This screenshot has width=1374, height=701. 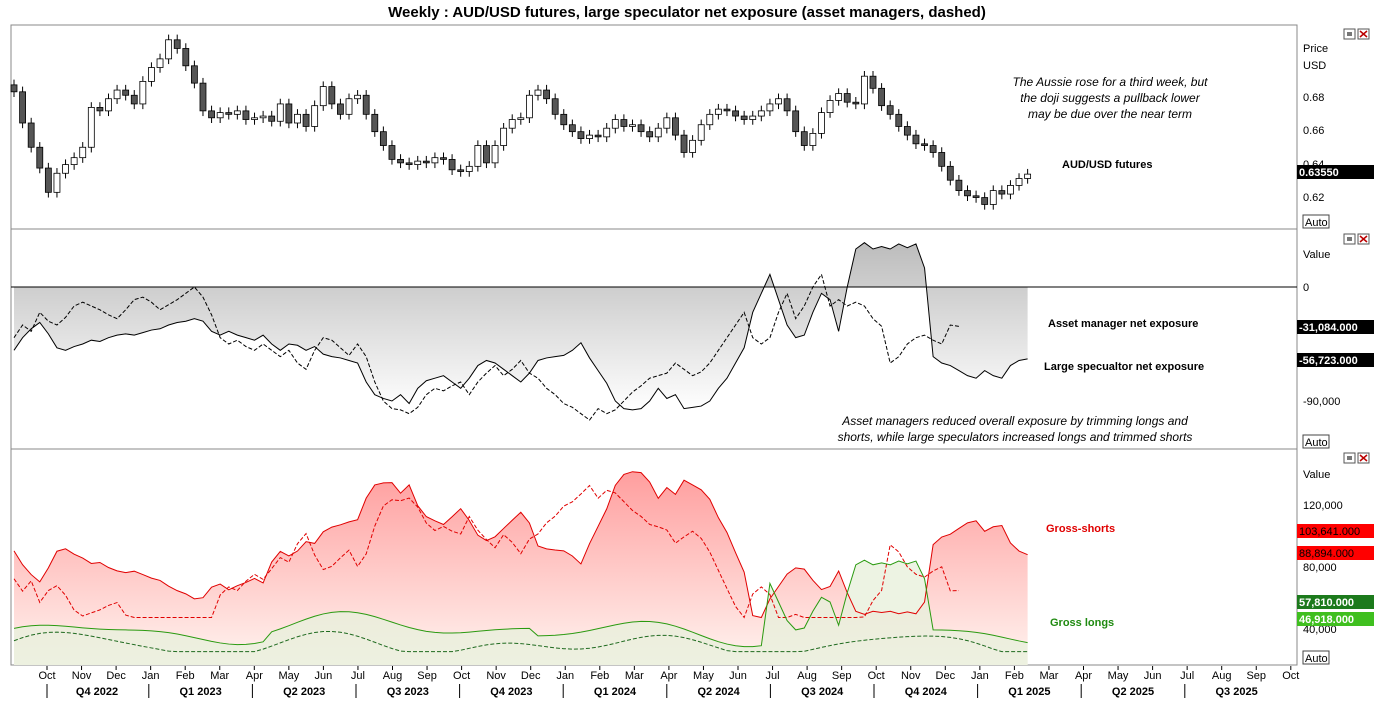 What do you see at coordinates (1321, 402) in the screenshot?
I see `net-tick: -90,000` at bounding box center [1321, 402].